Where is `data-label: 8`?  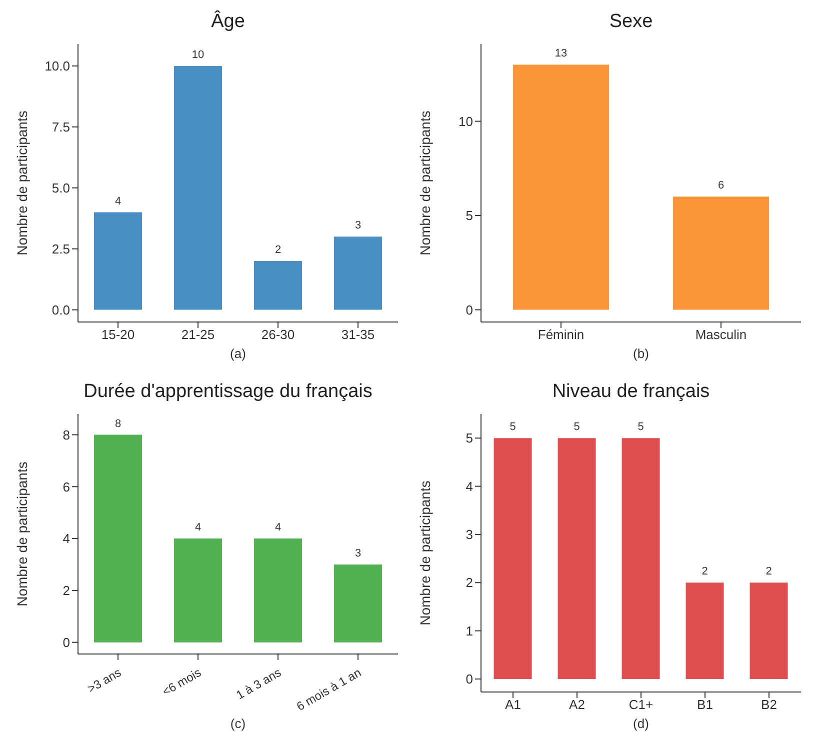 data-label: 8 is located at coordinates (118, 424).